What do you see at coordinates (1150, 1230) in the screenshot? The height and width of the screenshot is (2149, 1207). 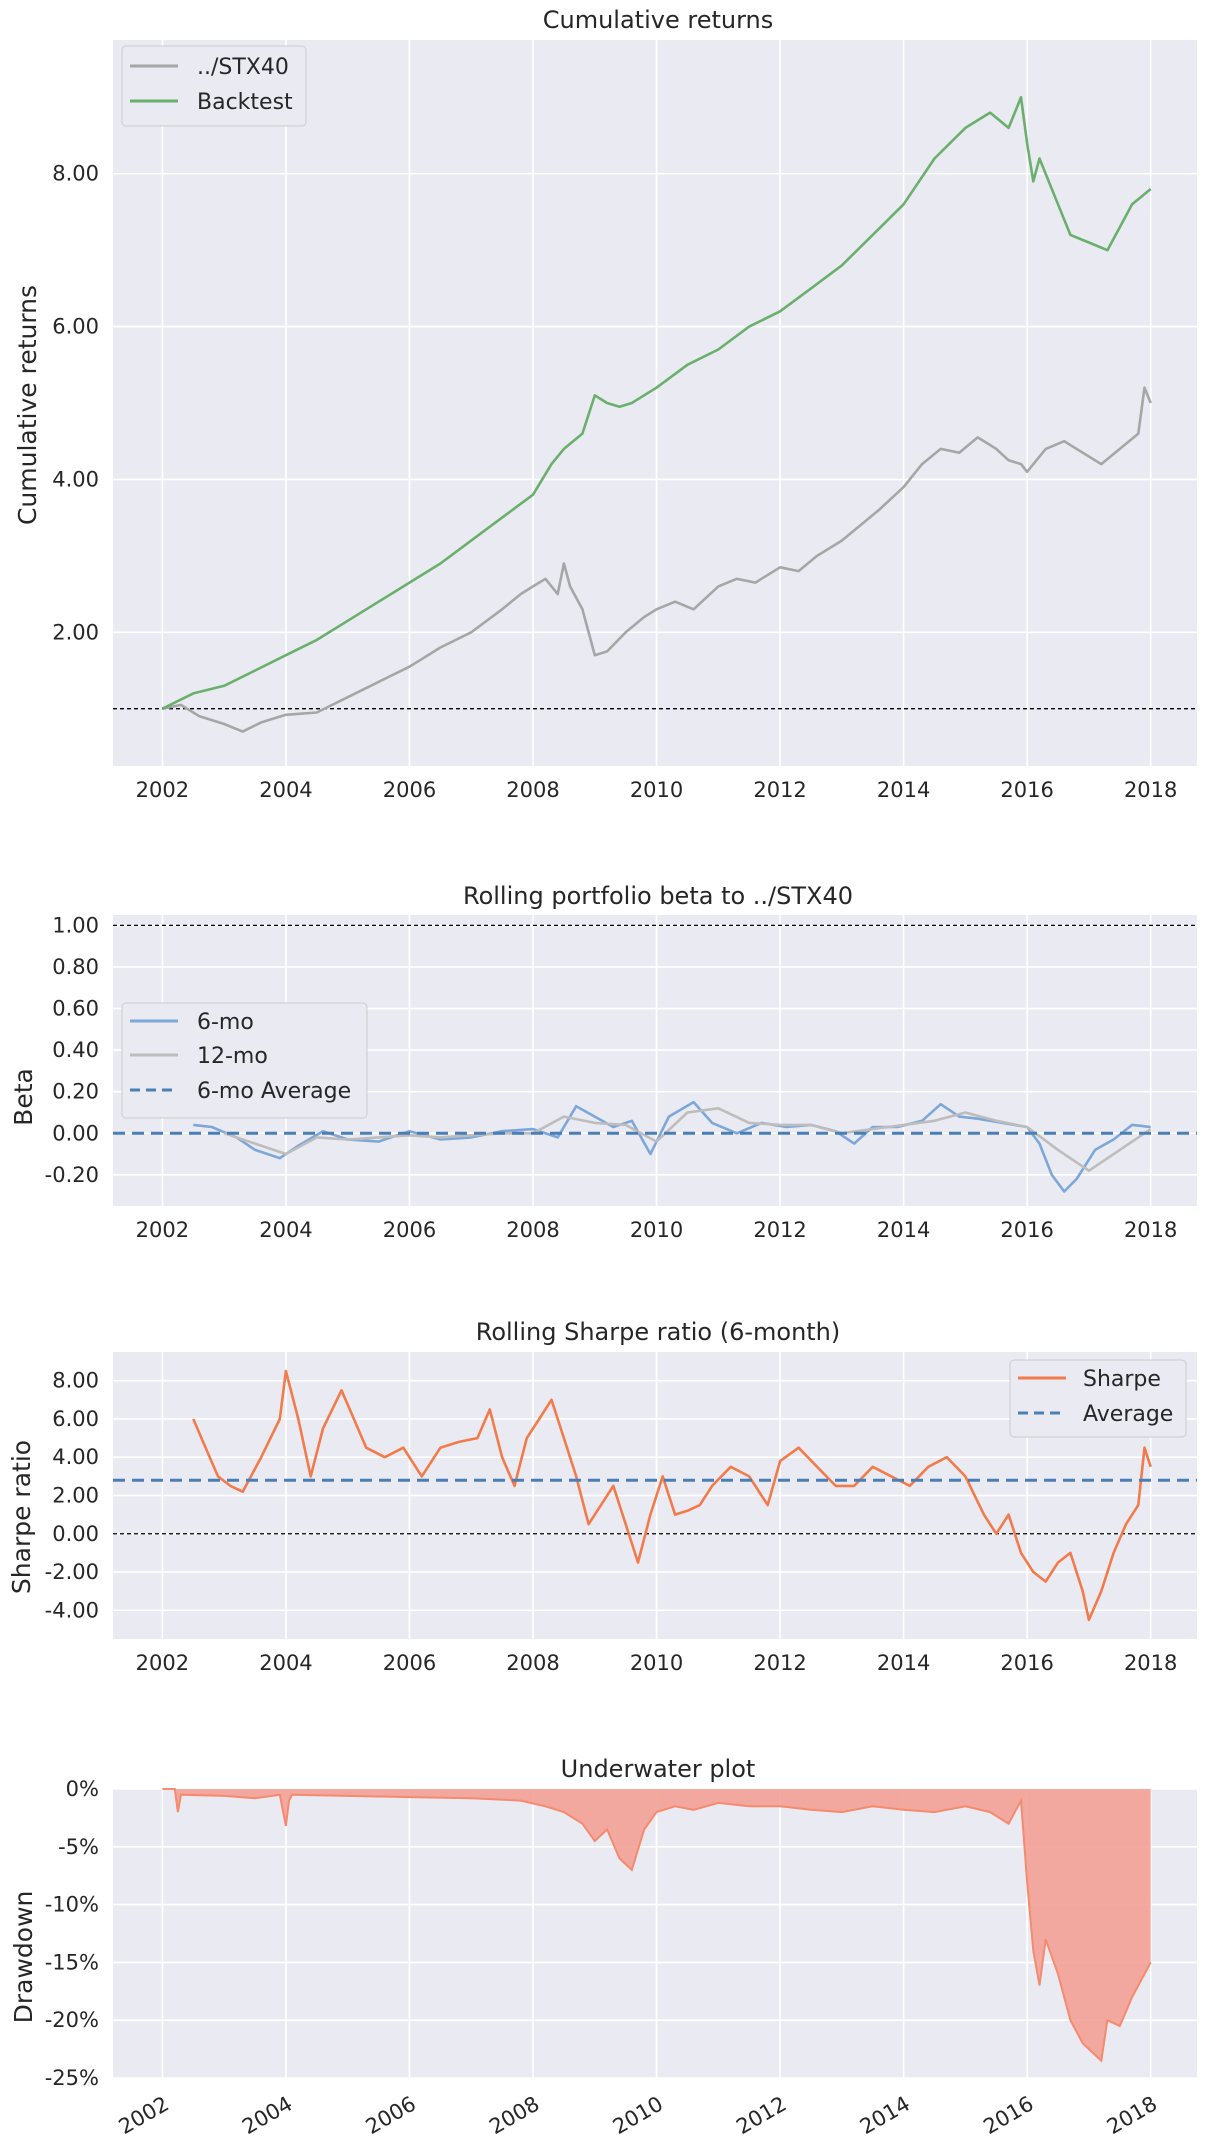 I see `beta-xtick-label: 2018` at bounding box center [1150, 1230].